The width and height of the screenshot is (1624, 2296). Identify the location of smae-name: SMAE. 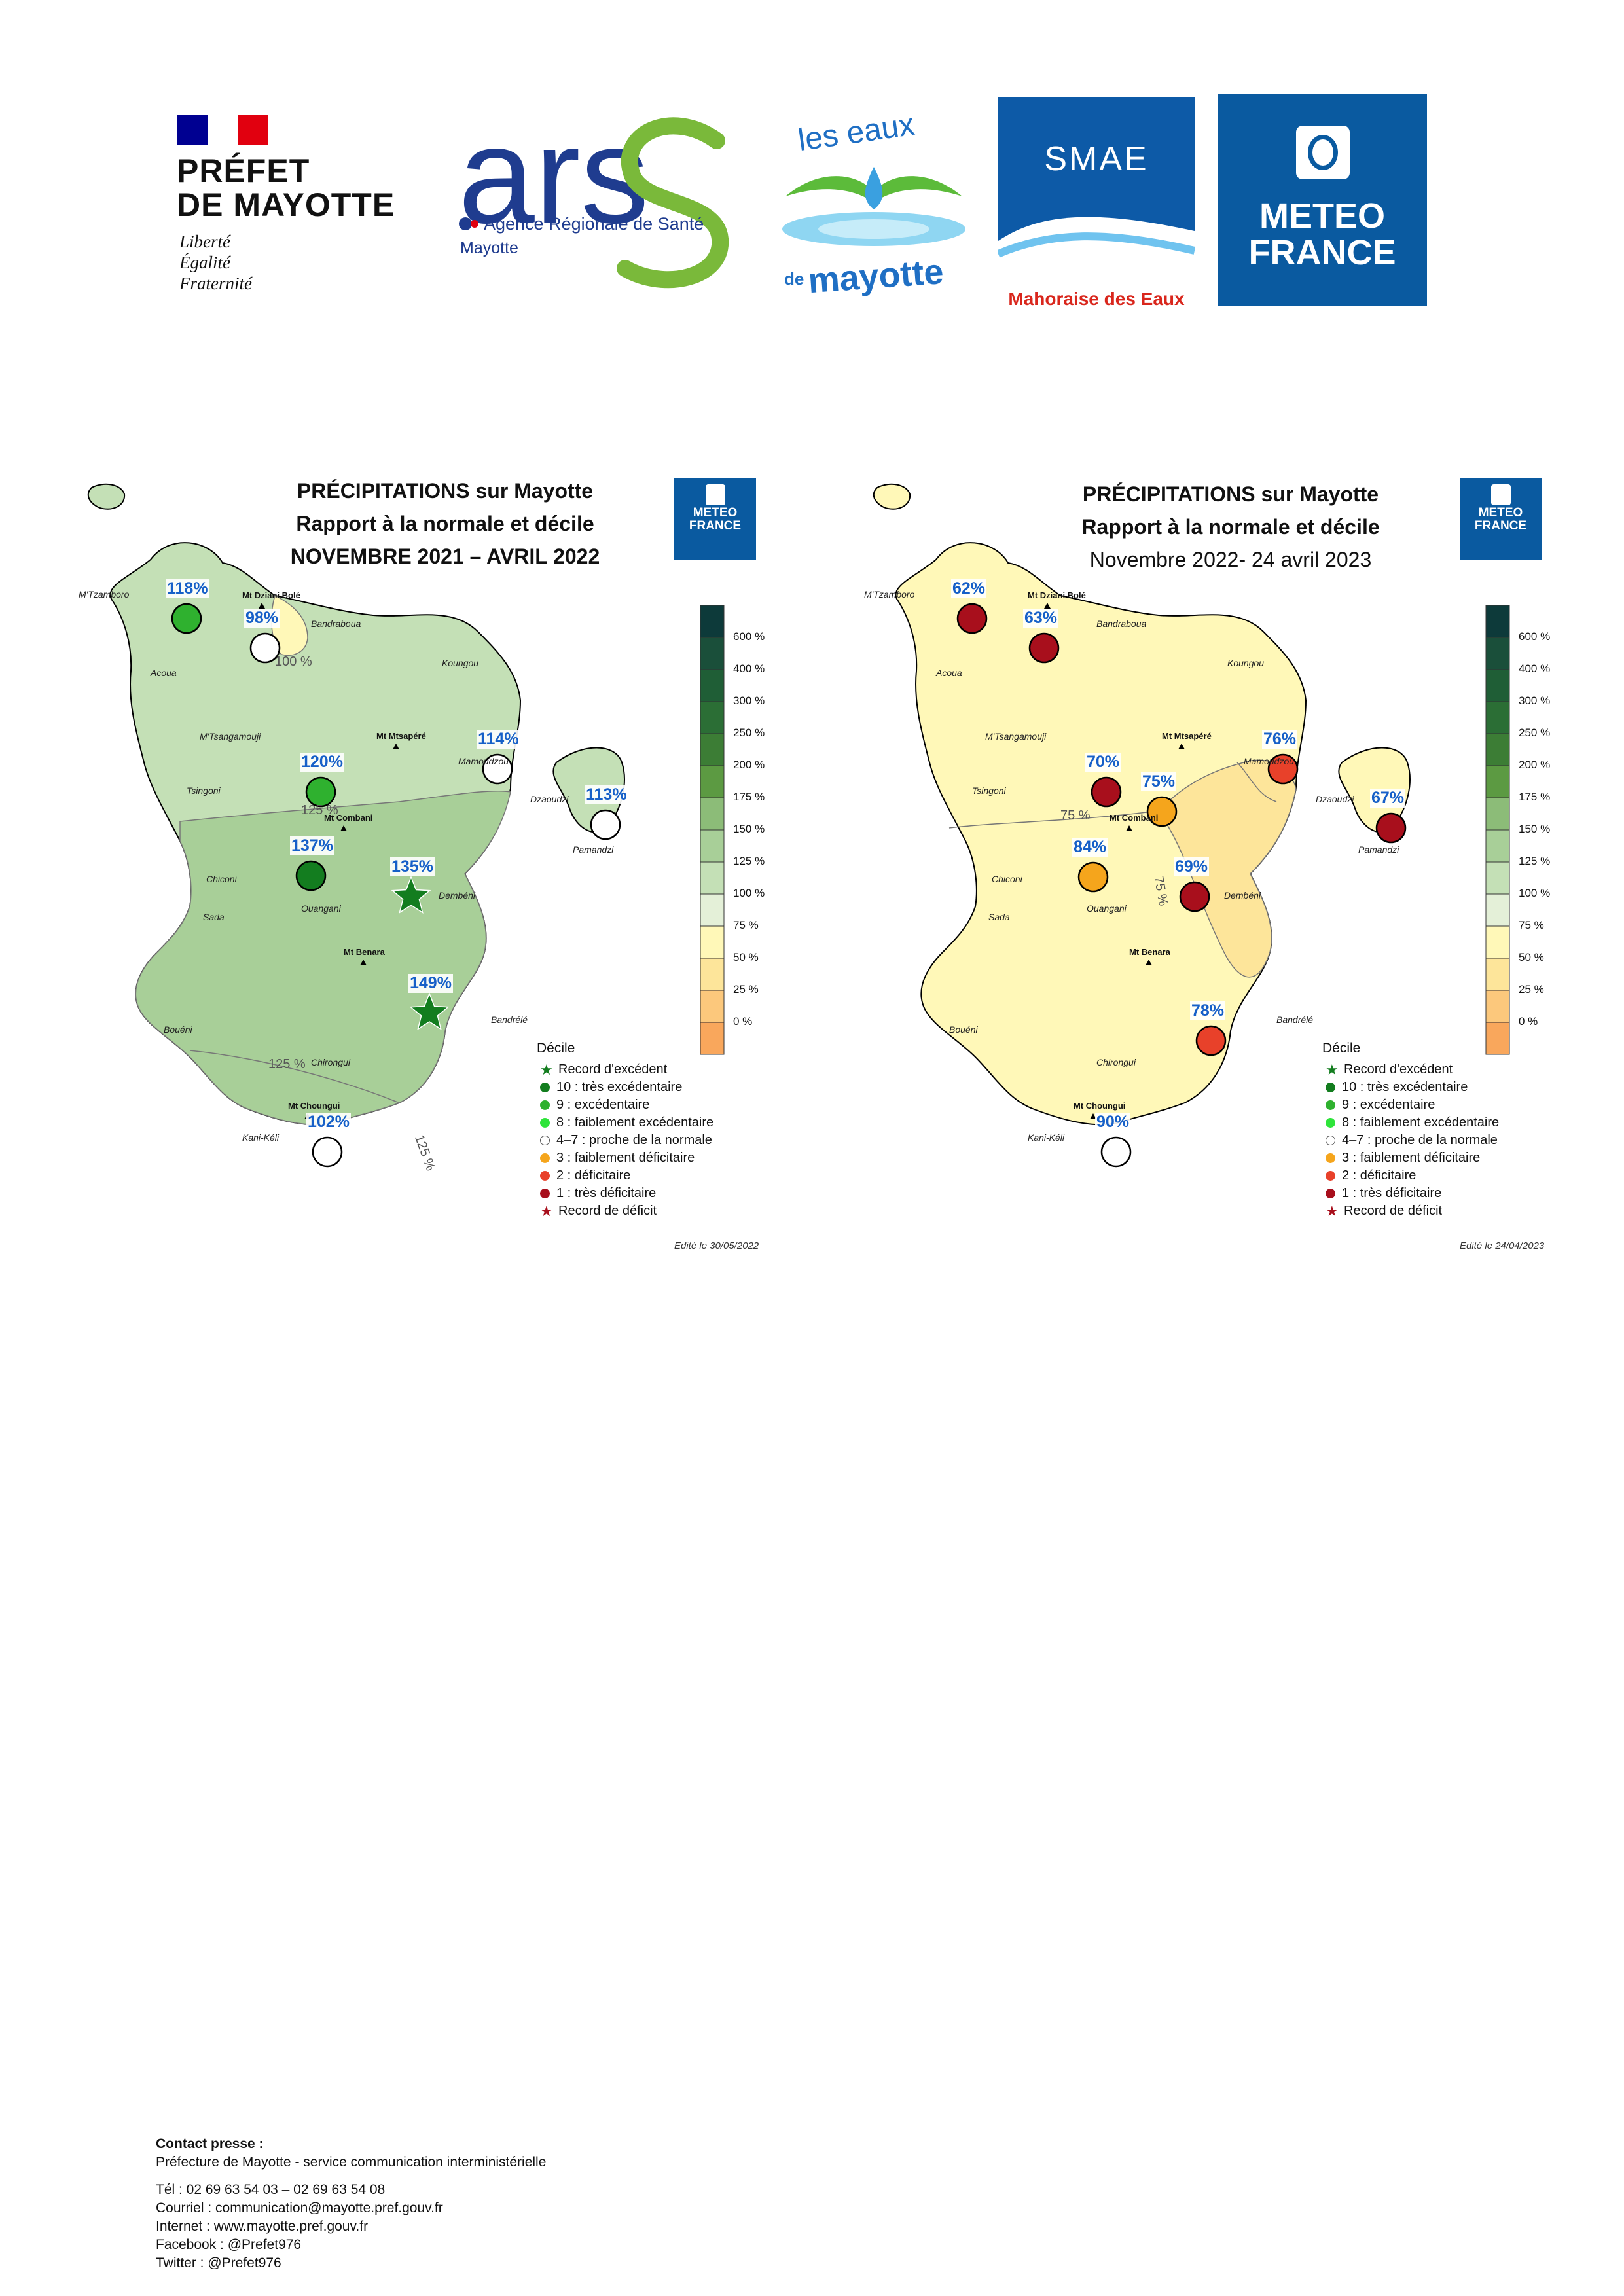
(1096, 159).